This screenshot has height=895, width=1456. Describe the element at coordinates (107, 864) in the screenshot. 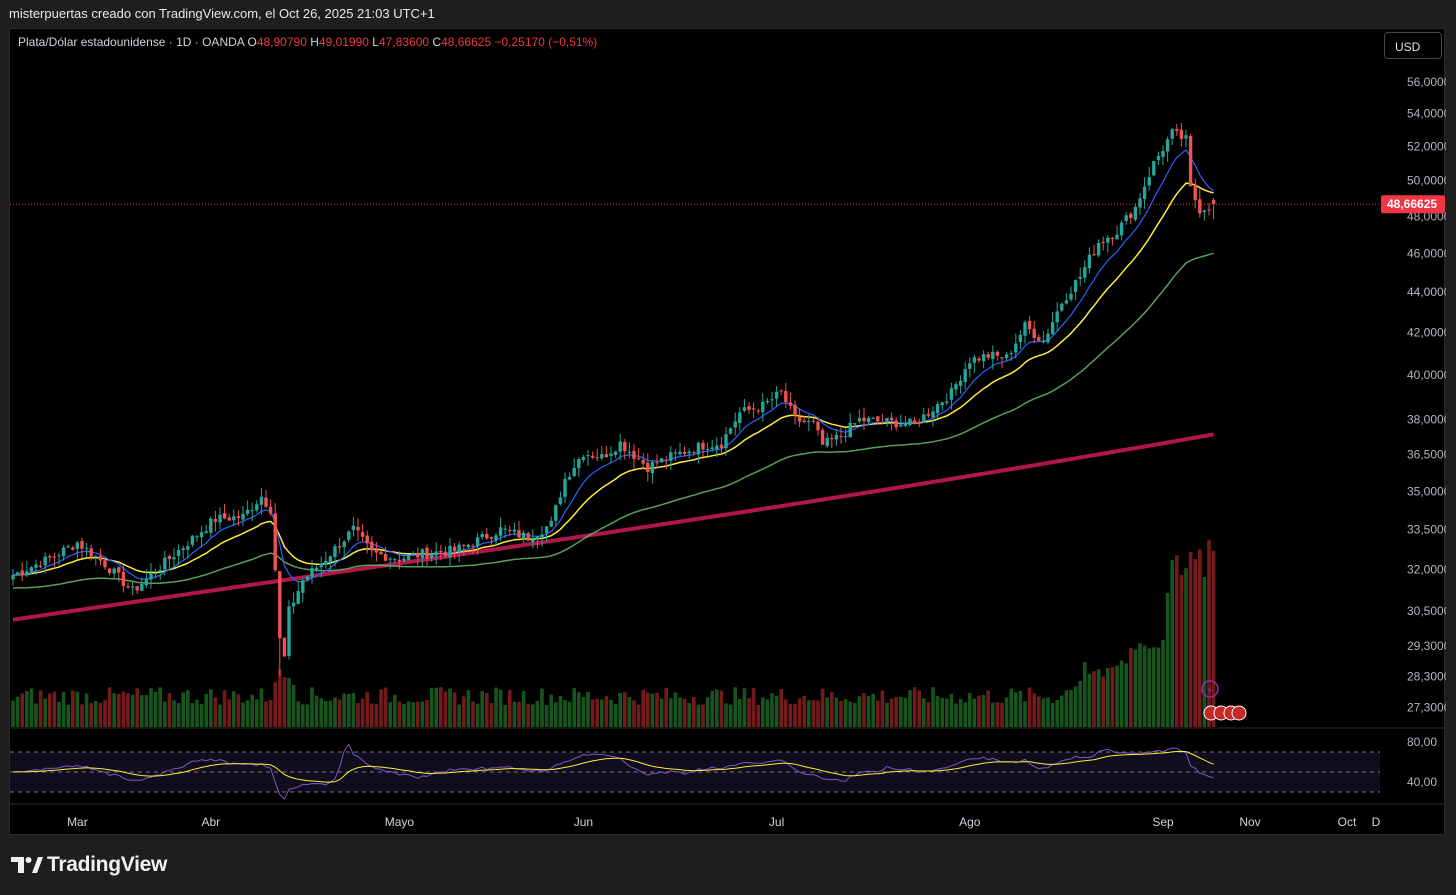

I see `tradingview-wordmark: TradingView` at that location.